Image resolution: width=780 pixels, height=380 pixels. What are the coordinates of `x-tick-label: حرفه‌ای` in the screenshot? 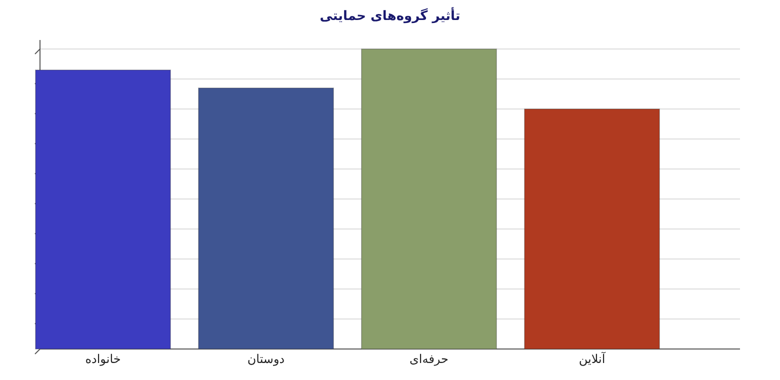 It's located at (429, 359).